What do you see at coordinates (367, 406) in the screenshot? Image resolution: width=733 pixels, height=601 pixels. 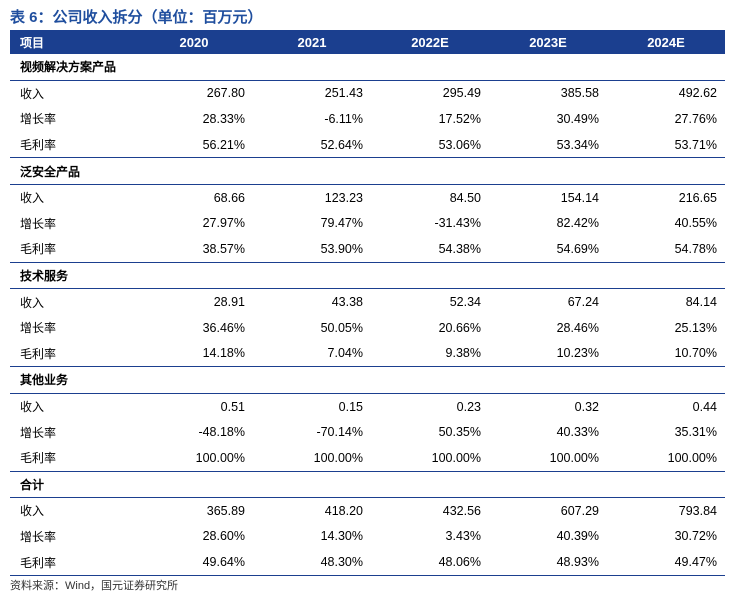 I see `table-row: 收入 0.51 0.15 0.23 0.32 0.44` at bounding box center [367, 406].